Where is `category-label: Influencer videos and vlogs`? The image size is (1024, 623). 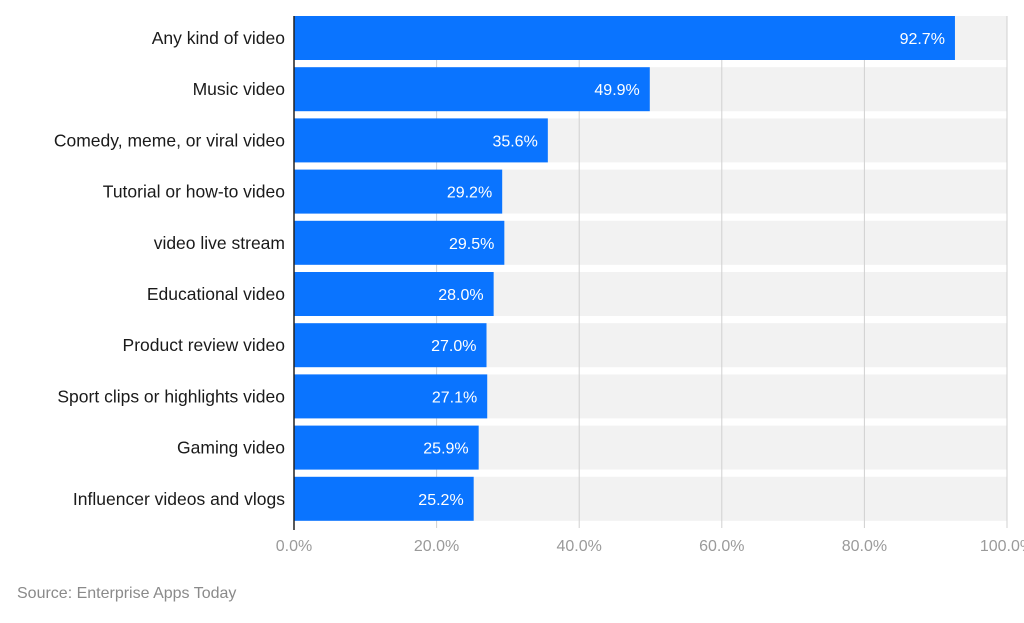
category-label: Influencer videos and vlogs is located at coordinates (179, 499).